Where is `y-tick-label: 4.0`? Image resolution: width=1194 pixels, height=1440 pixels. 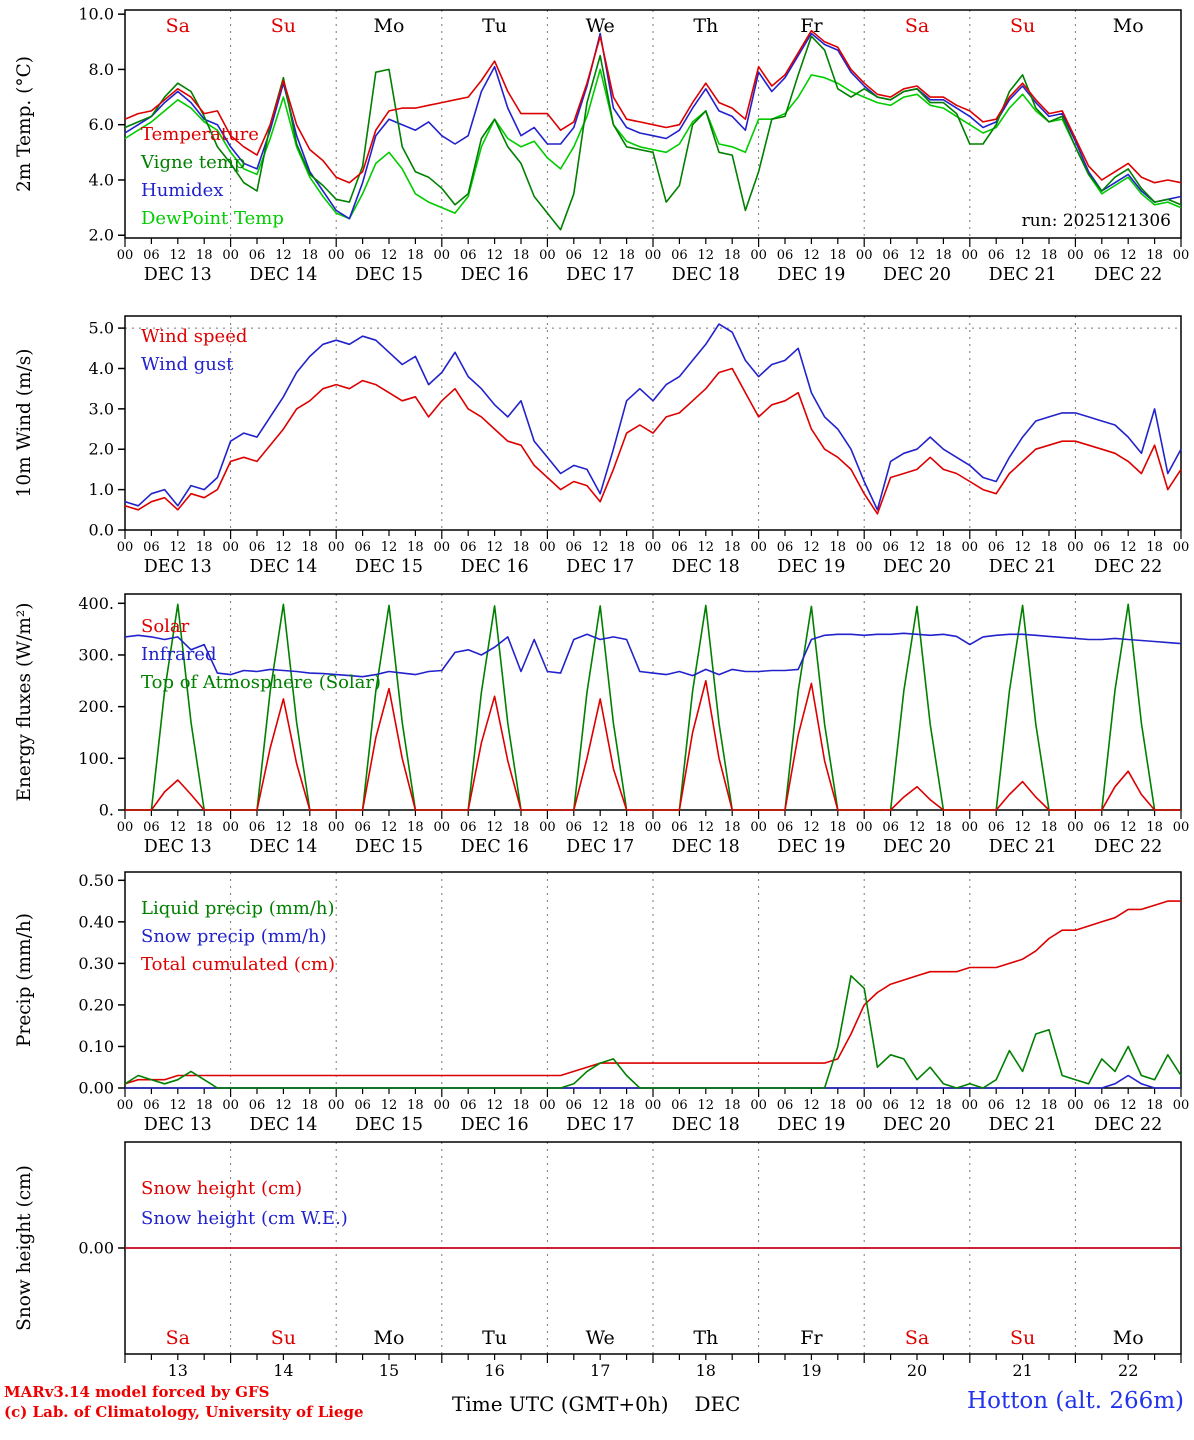
y-tick-label: 4.0 is located at coordinates (101, 179).